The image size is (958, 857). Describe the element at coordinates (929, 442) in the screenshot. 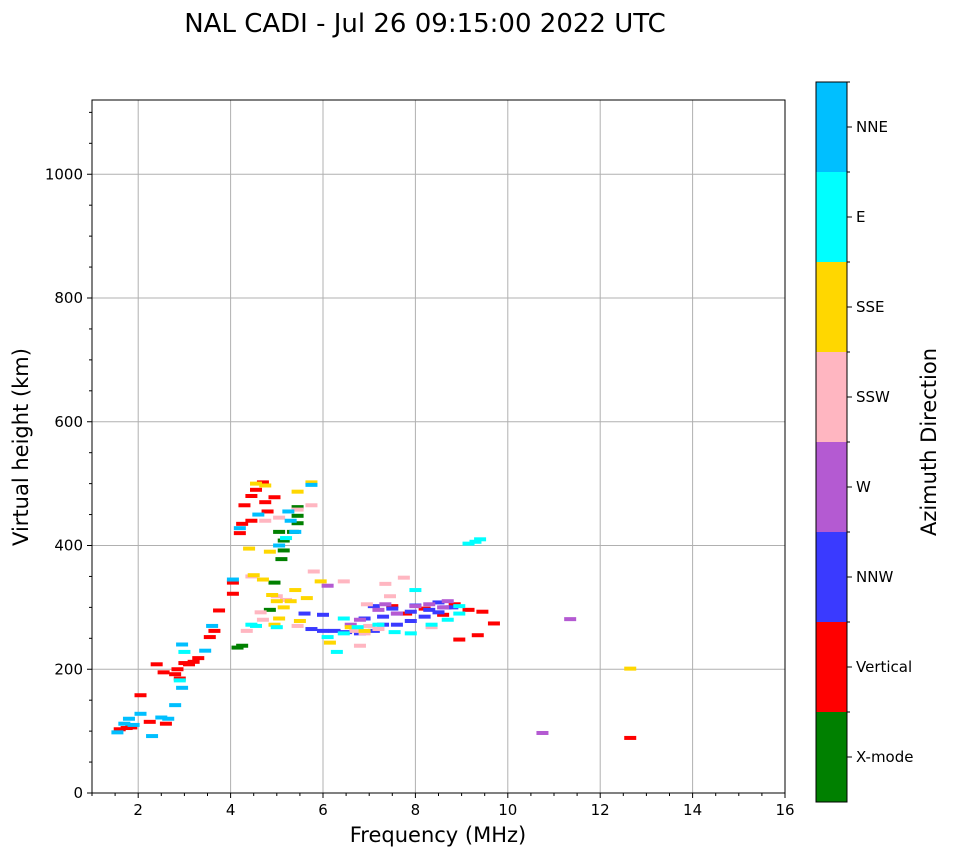

I see `colorbar-label: Azimuth Direction` at that location.